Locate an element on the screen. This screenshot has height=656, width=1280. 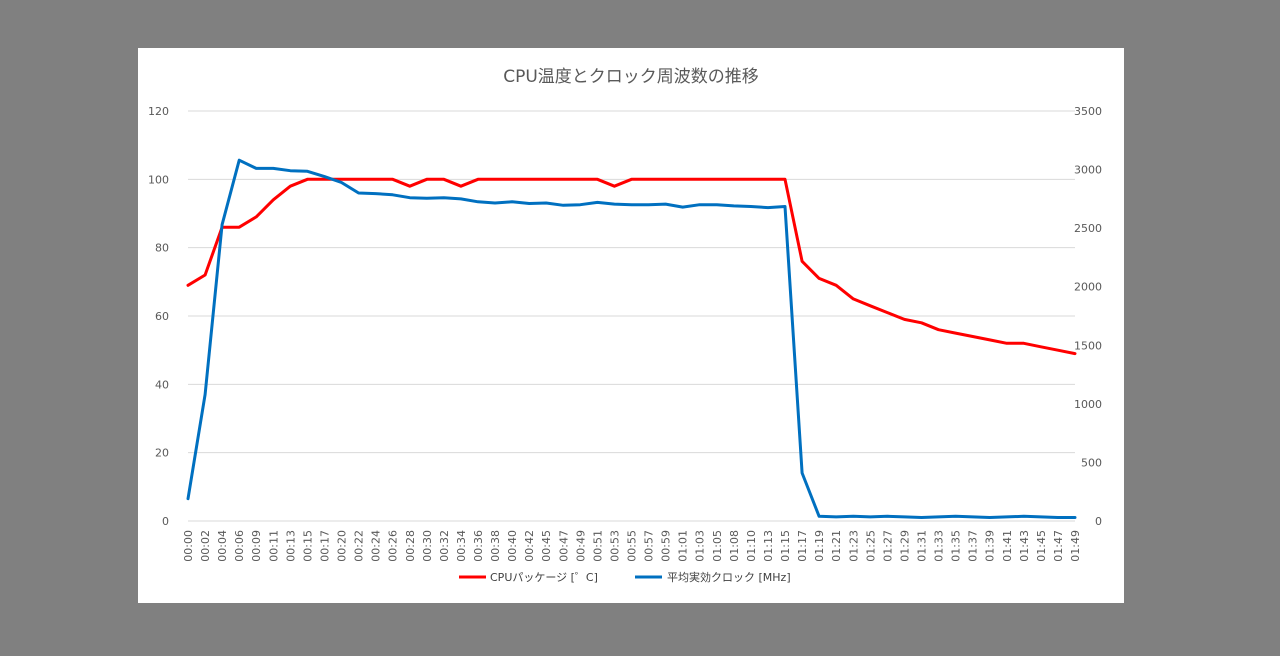
x-tick-label: 00:42 is located at coordinates (529, 546).